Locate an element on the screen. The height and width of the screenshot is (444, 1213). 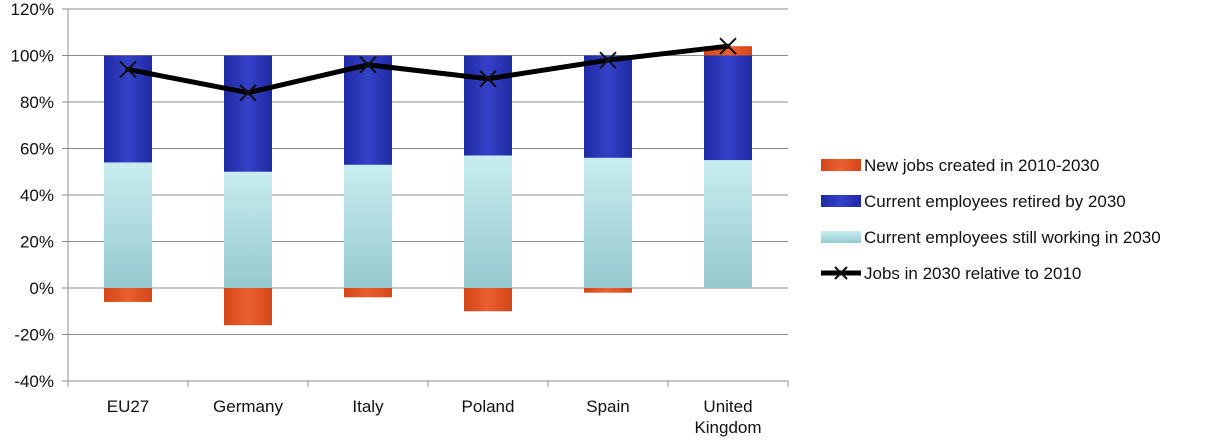
y-tick-label: -40% is located at coordinates (34, 381).